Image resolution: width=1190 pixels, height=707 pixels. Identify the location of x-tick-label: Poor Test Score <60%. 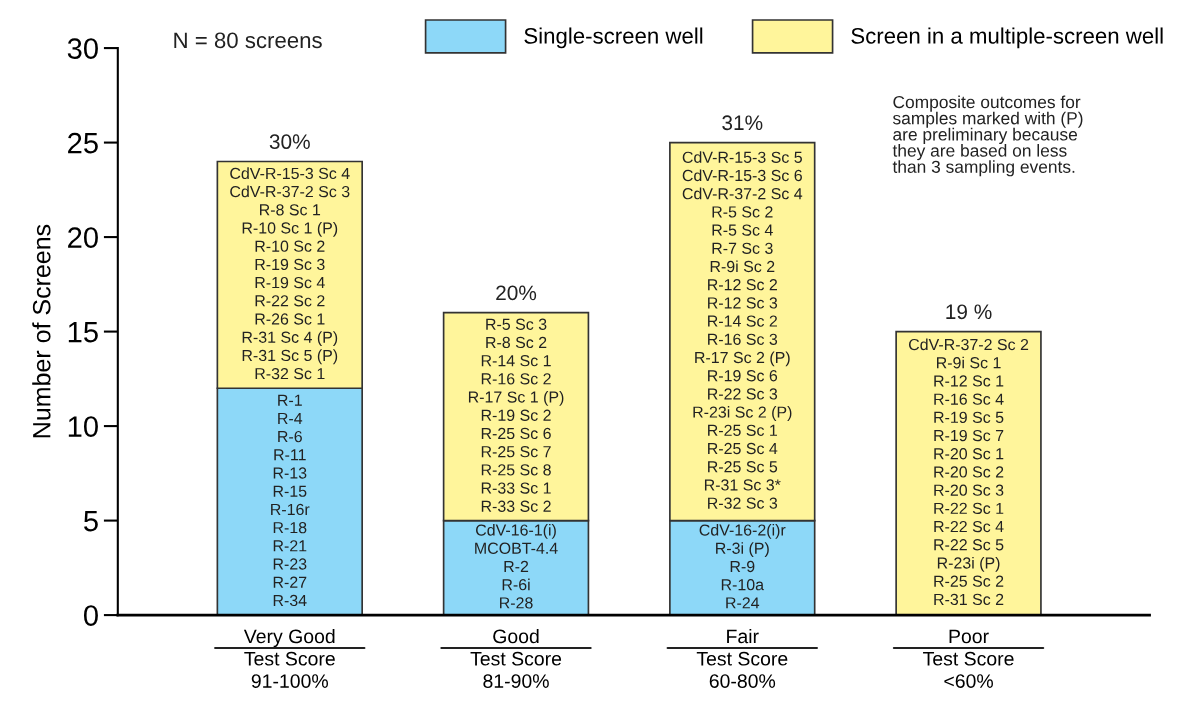
(968, 658).